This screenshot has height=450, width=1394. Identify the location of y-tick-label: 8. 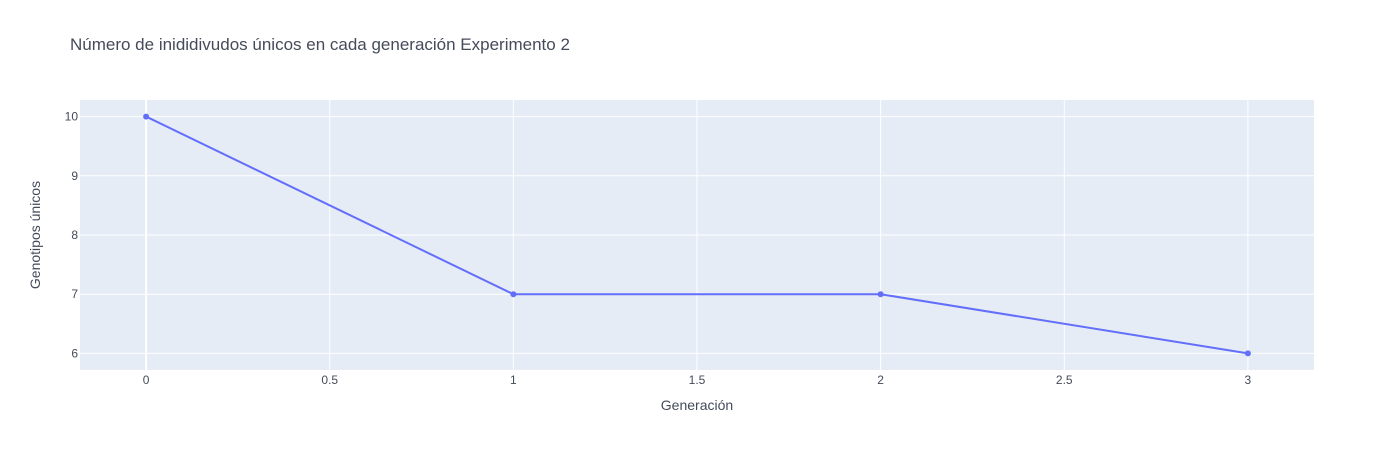
(74, 235).